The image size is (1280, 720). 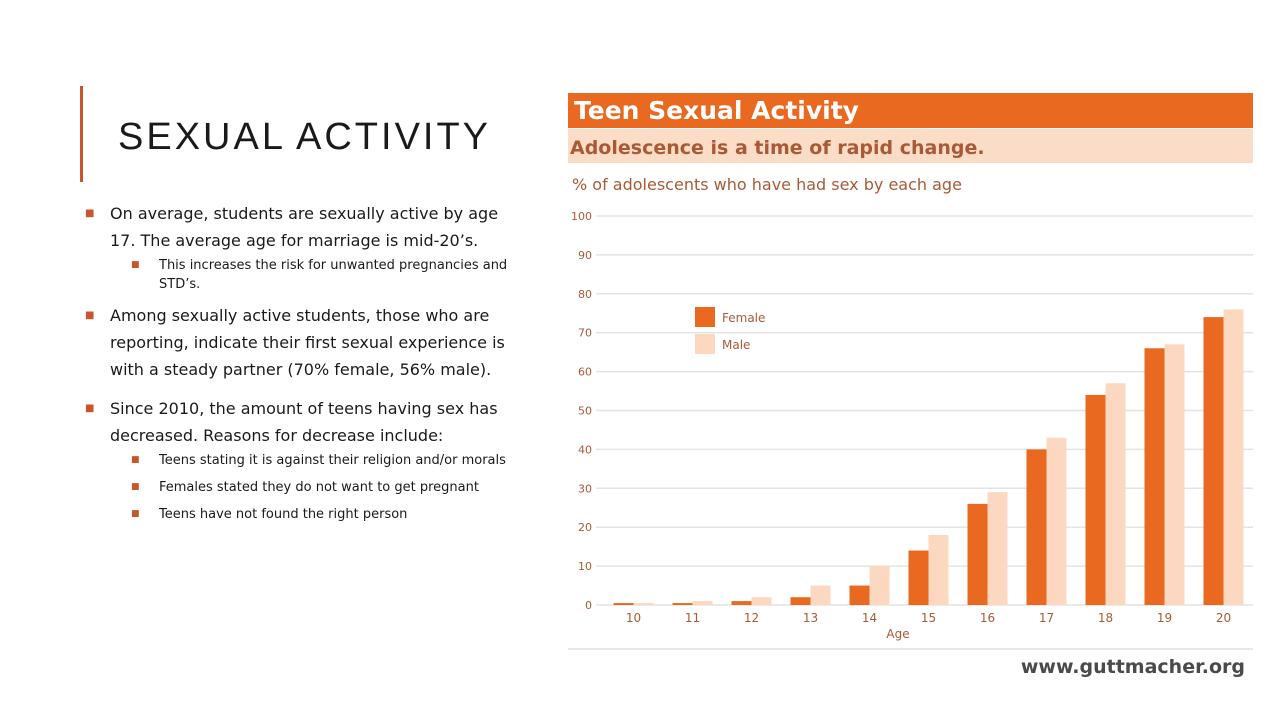 What do you see at coordinates (585, 411) in the screenshot?
I see `y-tick-label: 50` at bounding box center [585, 411].